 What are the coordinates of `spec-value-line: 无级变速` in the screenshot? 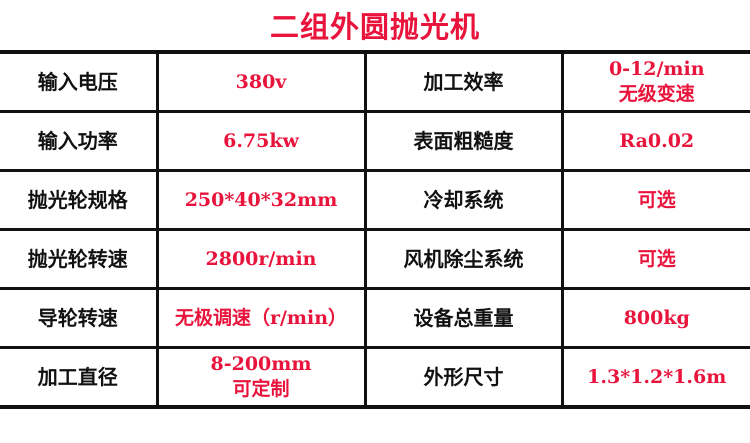 It's located at (656, 94).